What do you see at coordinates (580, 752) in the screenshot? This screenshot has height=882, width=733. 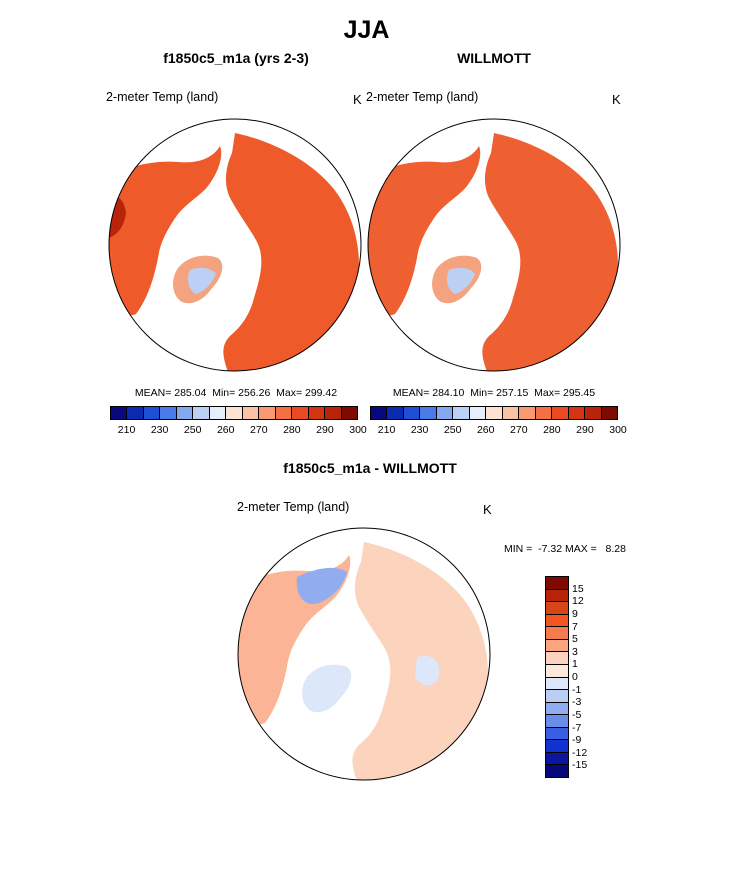 I see `colorbar-tick-label: -12` at bounding box center [580, 752].